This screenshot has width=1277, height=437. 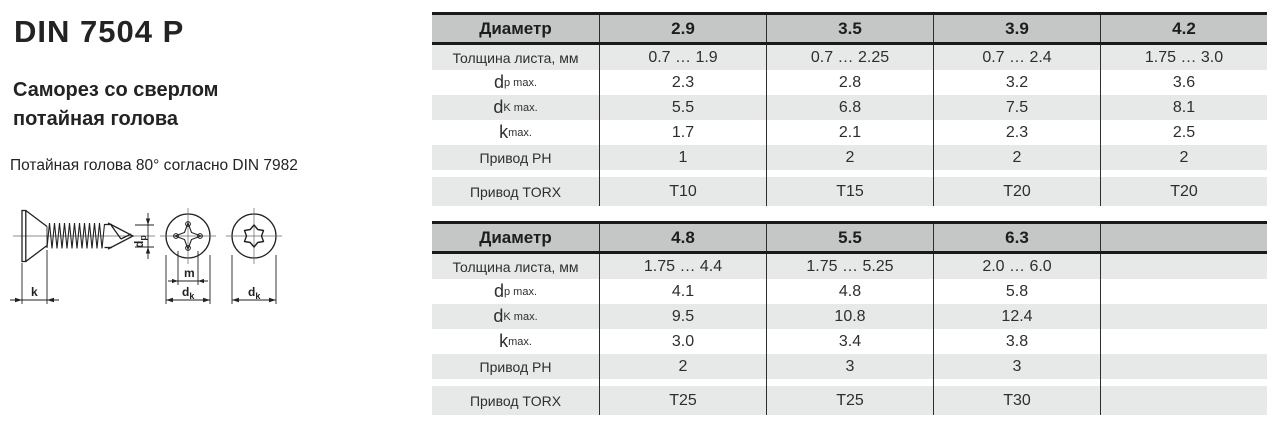 I want to click on value-cell: 2.8, so click(x=850, y=82).